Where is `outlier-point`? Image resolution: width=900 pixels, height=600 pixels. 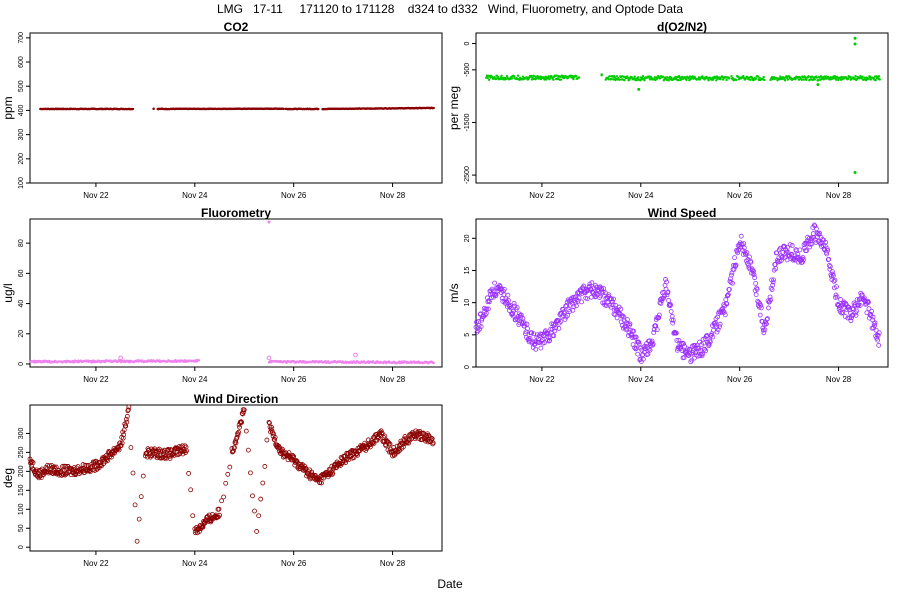
outlier-point is located at coordinates (639, 89).